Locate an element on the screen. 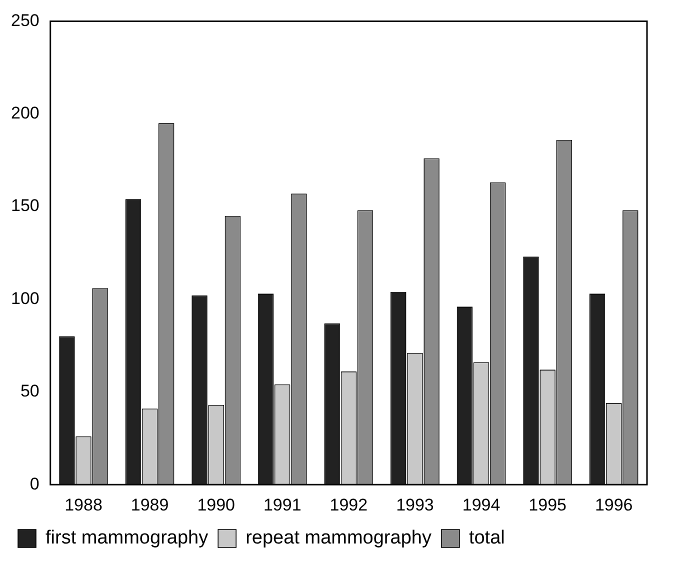  x-tick-label: 1993 is located at coordinates (415, 504).